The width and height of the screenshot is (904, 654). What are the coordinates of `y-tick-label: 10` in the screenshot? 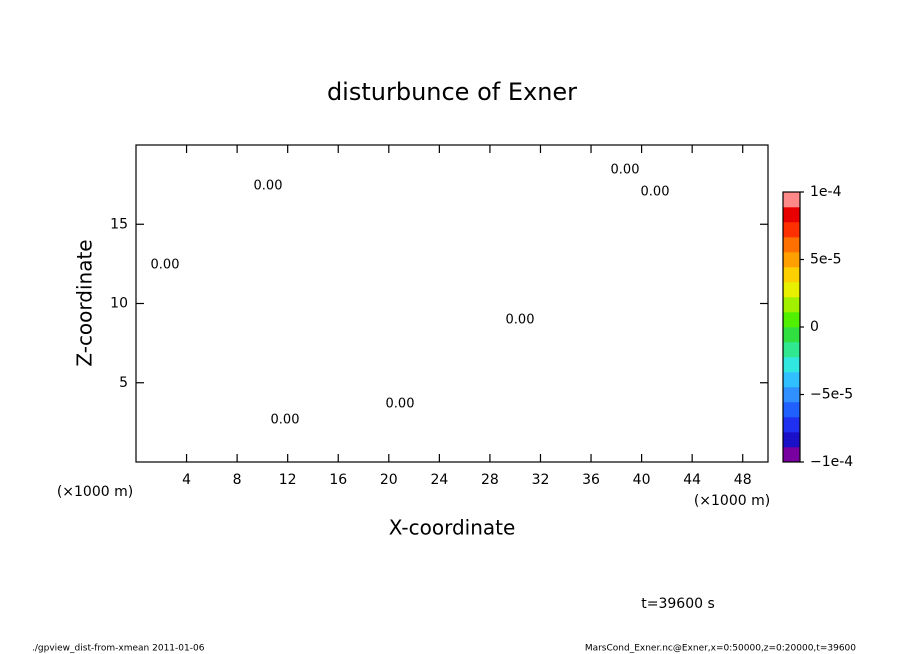 It's located at (119, 304).